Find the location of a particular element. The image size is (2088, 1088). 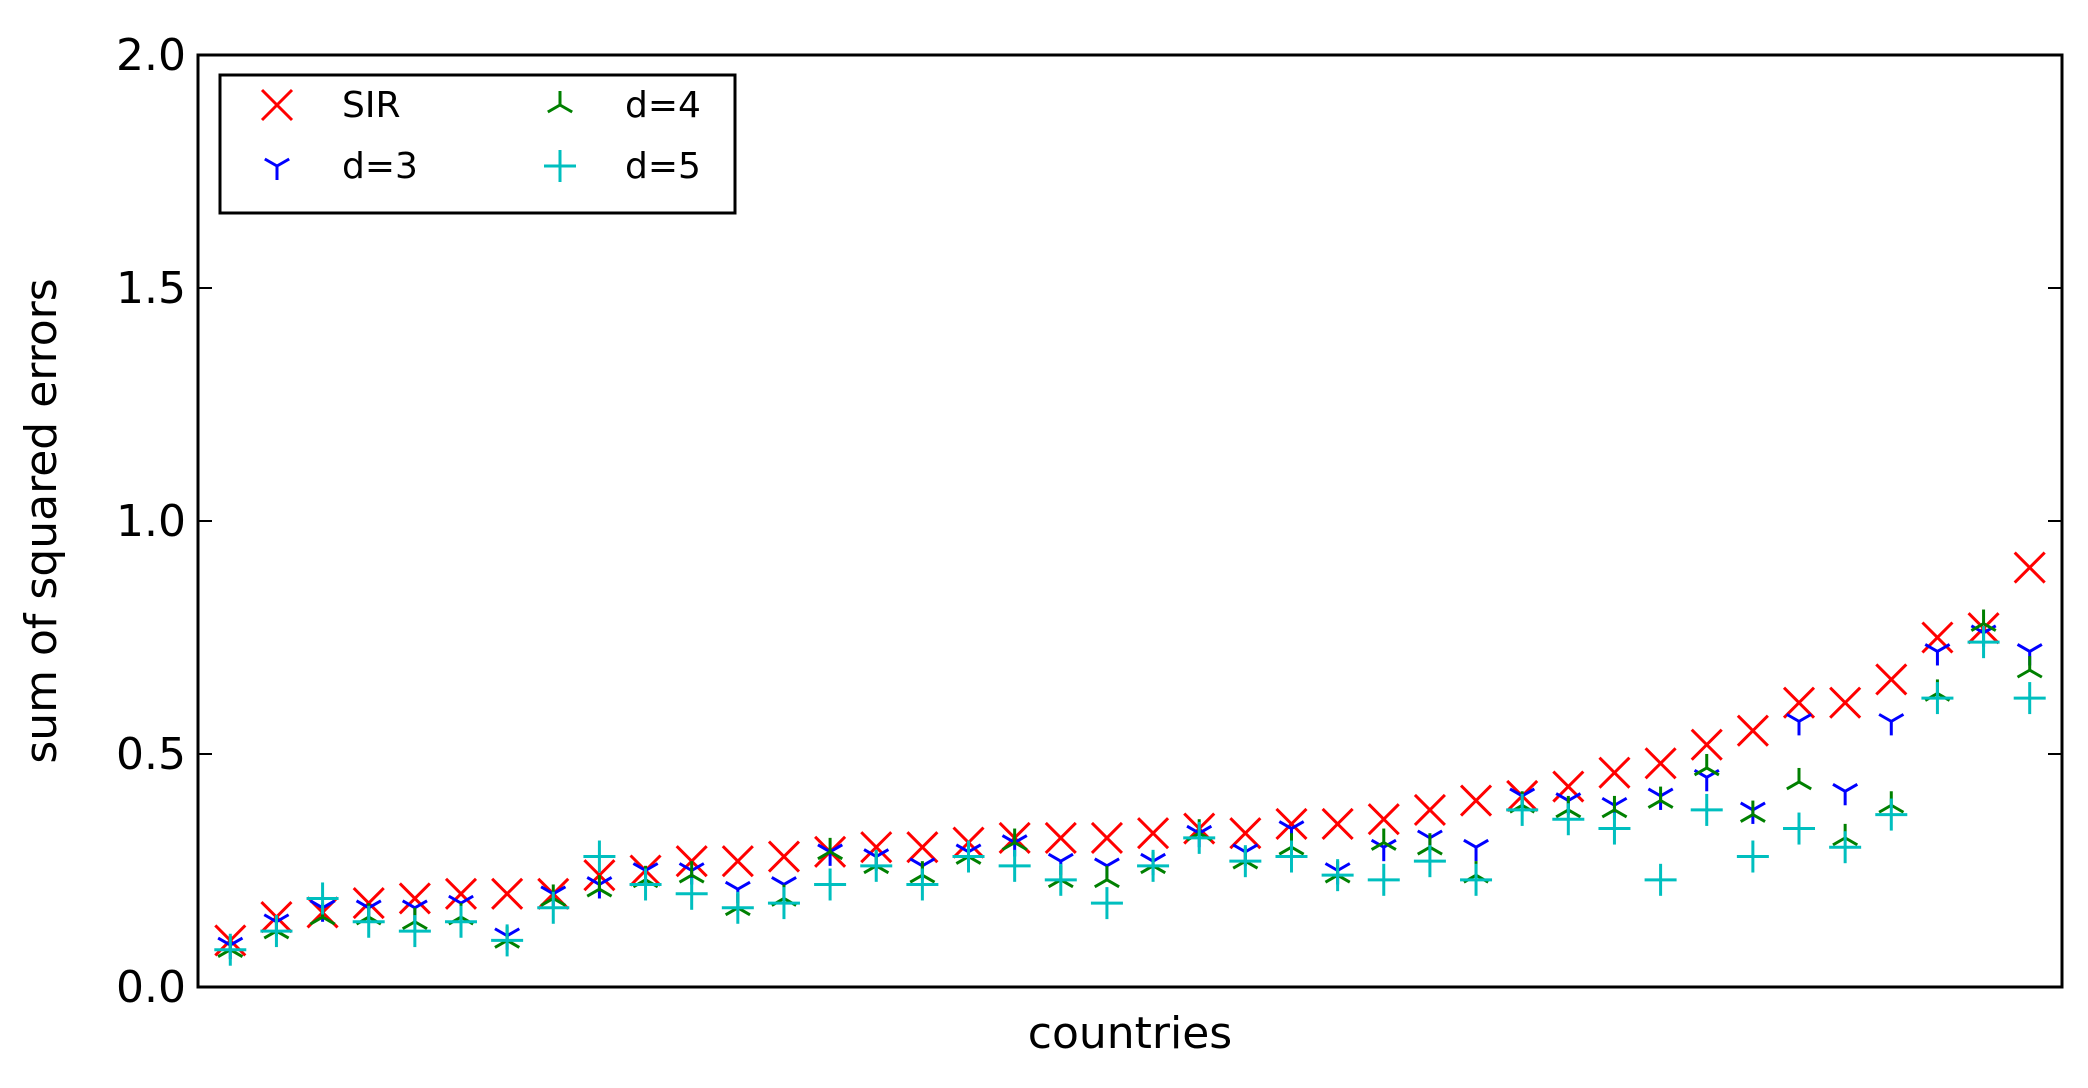

y-axis-label: sum of squared errors is located at coordinates (41, 520).